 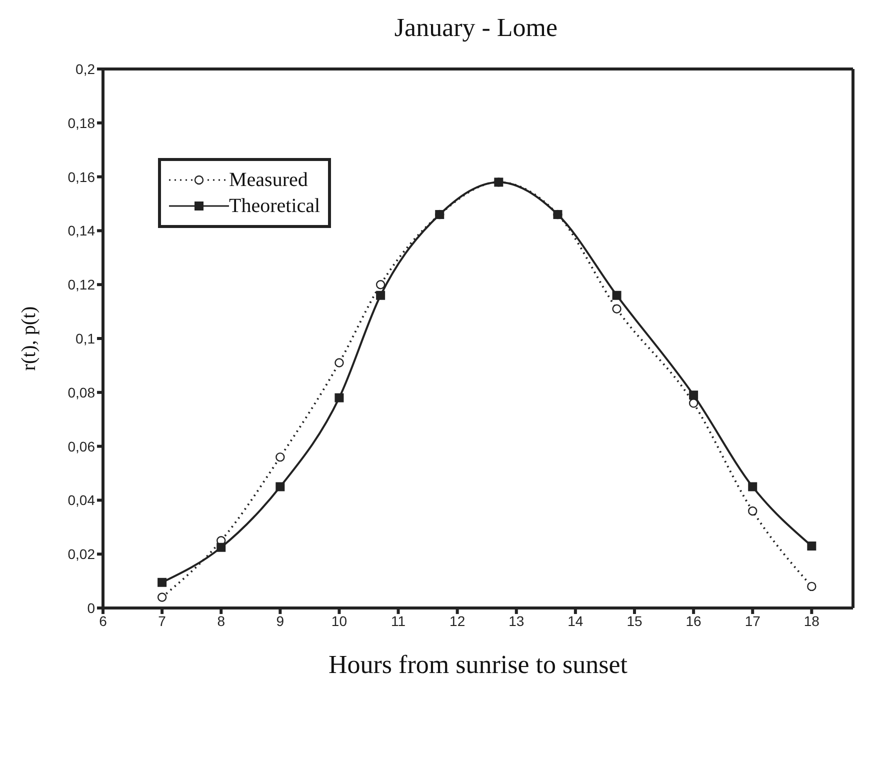 I want to click on x-tick-label: 13, so click(x=516, y=620).